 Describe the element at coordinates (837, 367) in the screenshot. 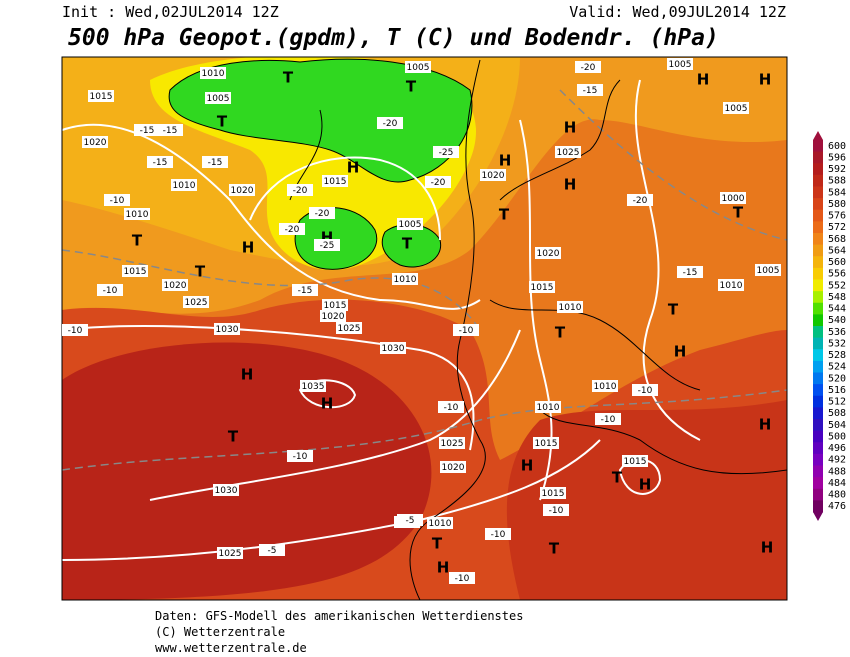

I see `colorbar-label: 524` at that location.